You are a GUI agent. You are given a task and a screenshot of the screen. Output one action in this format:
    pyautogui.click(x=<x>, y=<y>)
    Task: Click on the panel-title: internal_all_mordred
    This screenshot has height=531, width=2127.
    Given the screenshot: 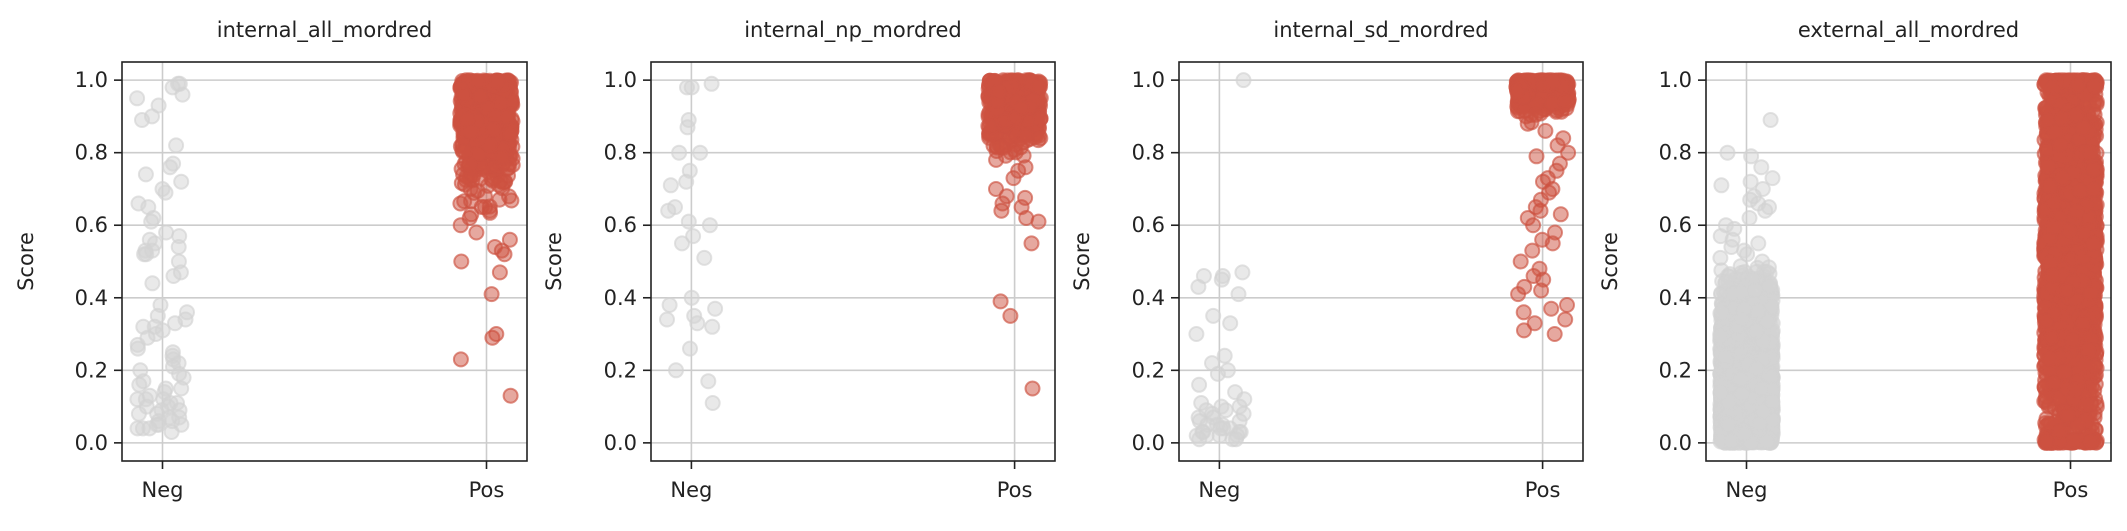 What is the action you would take?
    pyautogui.click(x=324, y=30)
    